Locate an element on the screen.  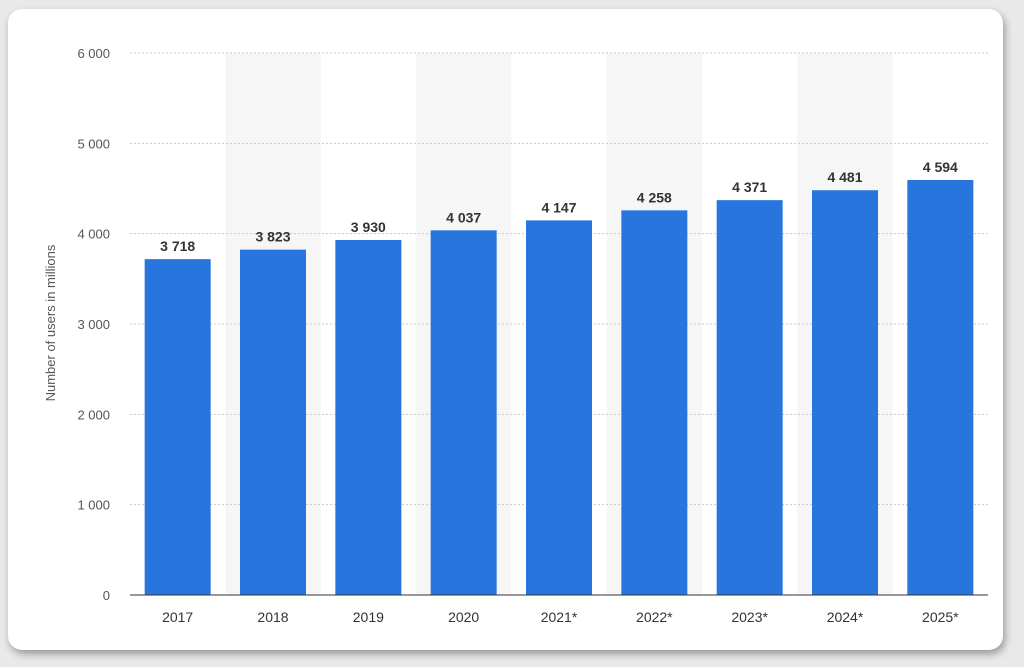
x-tick-label: 2025* is located at coordinates (940, 617).